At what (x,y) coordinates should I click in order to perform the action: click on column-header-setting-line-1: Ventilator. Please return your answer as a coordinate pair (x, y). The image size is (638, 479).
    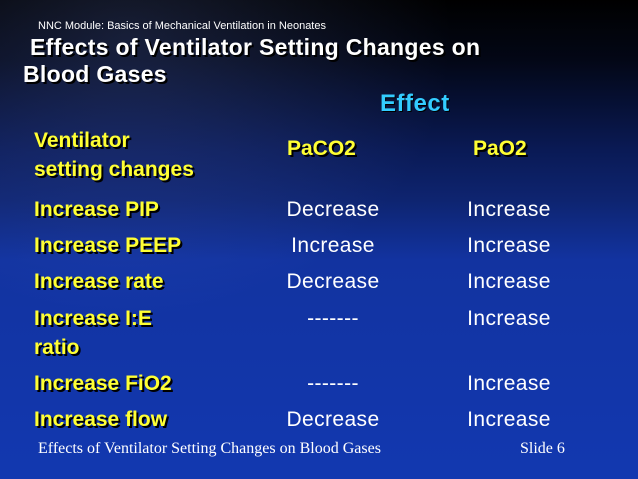
    Looking at the image, I should click on (82, 140).